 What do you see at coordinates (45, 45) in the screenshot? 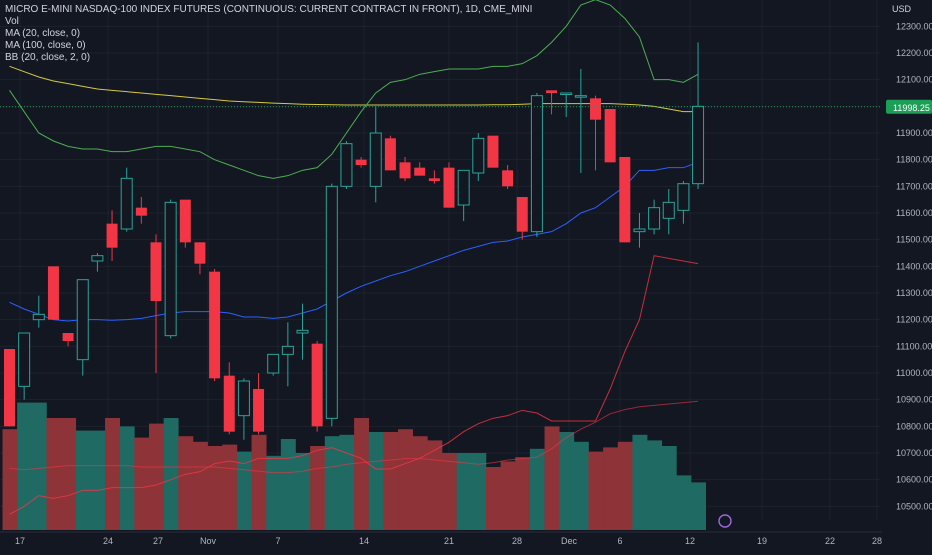
I see `legend-ma100: MA (100, close, 0)` at bounding box center [45, 45].